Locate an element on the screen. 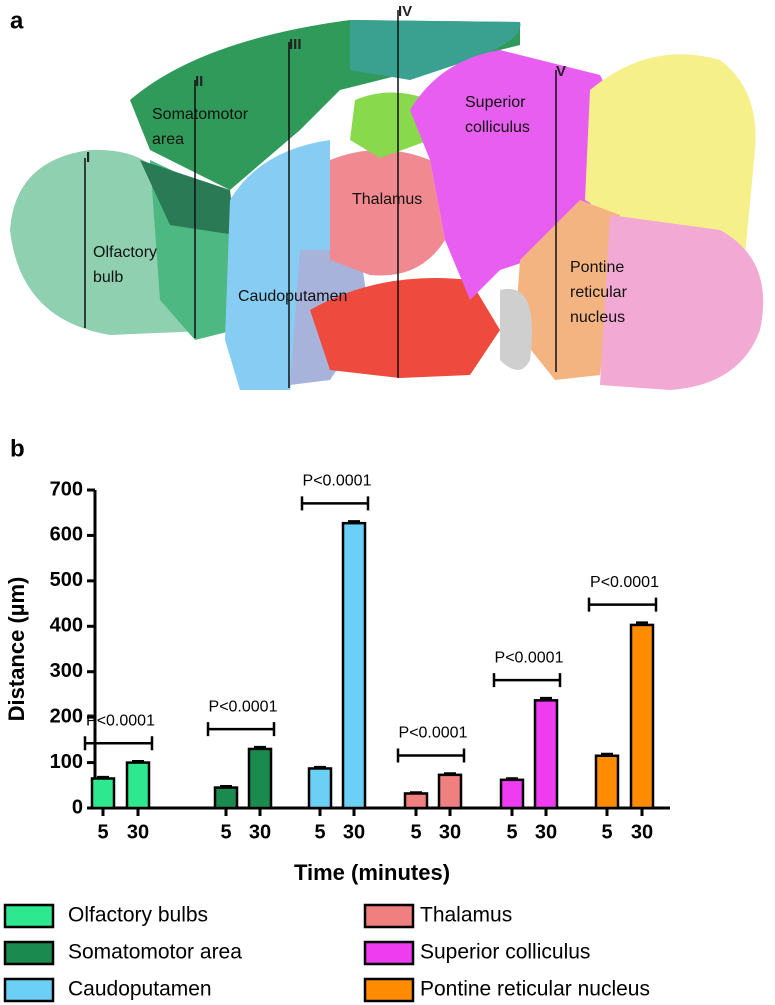 The image size is (775, 1005). region-label: colliculus is located at coordinates (497, 127).